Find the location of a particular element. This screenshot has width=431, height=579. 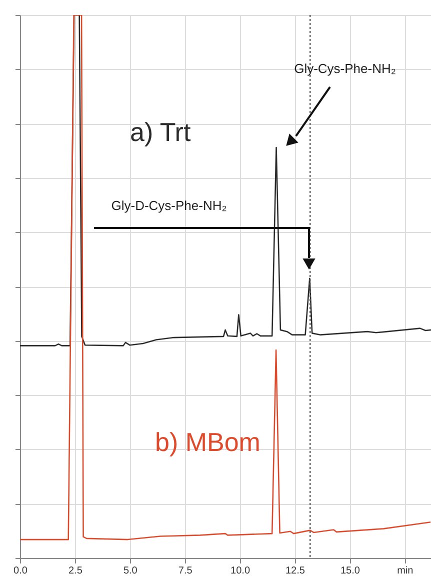

x-tick-label: 0.0 is located at coordinates (21, 571).